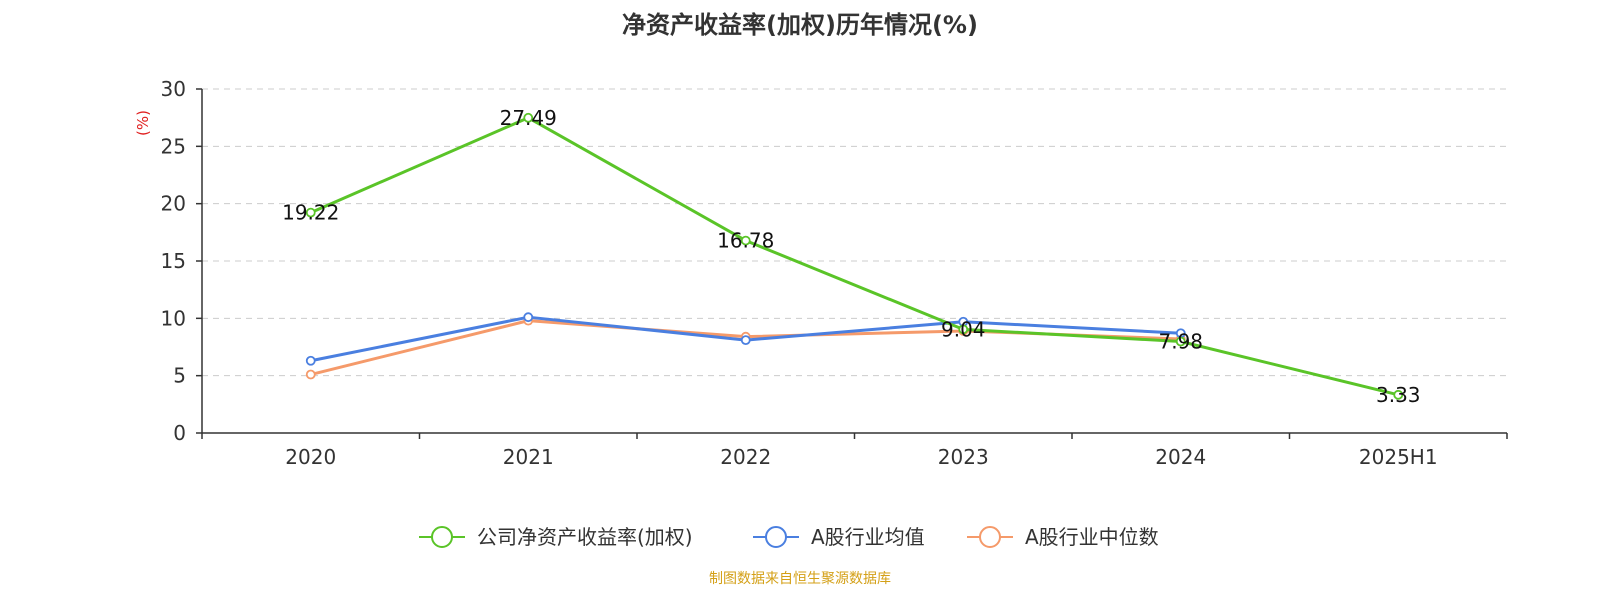 The image size is (1600, 600). I want to click on x-tick-label-2022: 2022, so click(745, 457).